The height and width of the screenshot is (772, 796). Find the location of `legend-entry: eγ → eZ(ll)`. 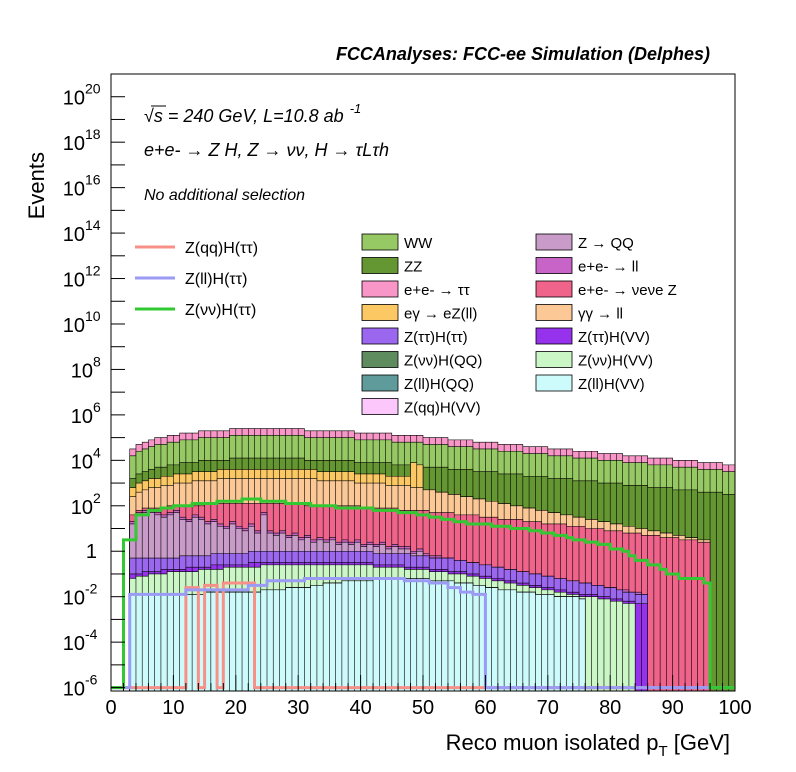

legend-entry: eγ → eZ(ll) is located at coordinates (440, 314).